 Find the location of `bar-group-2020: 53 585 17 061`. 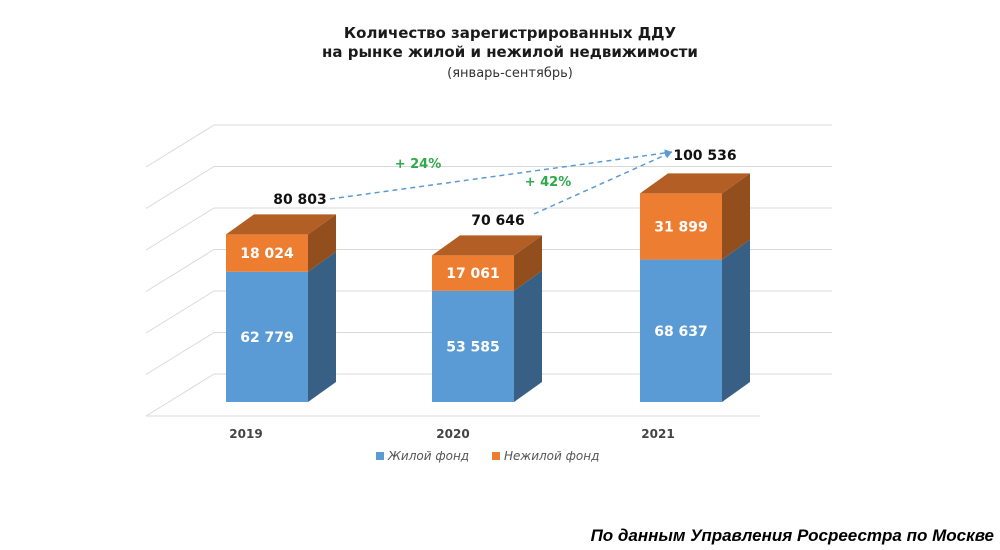

bar-group-2020: 53 585 17 061 is located at coordinates (487, 318).